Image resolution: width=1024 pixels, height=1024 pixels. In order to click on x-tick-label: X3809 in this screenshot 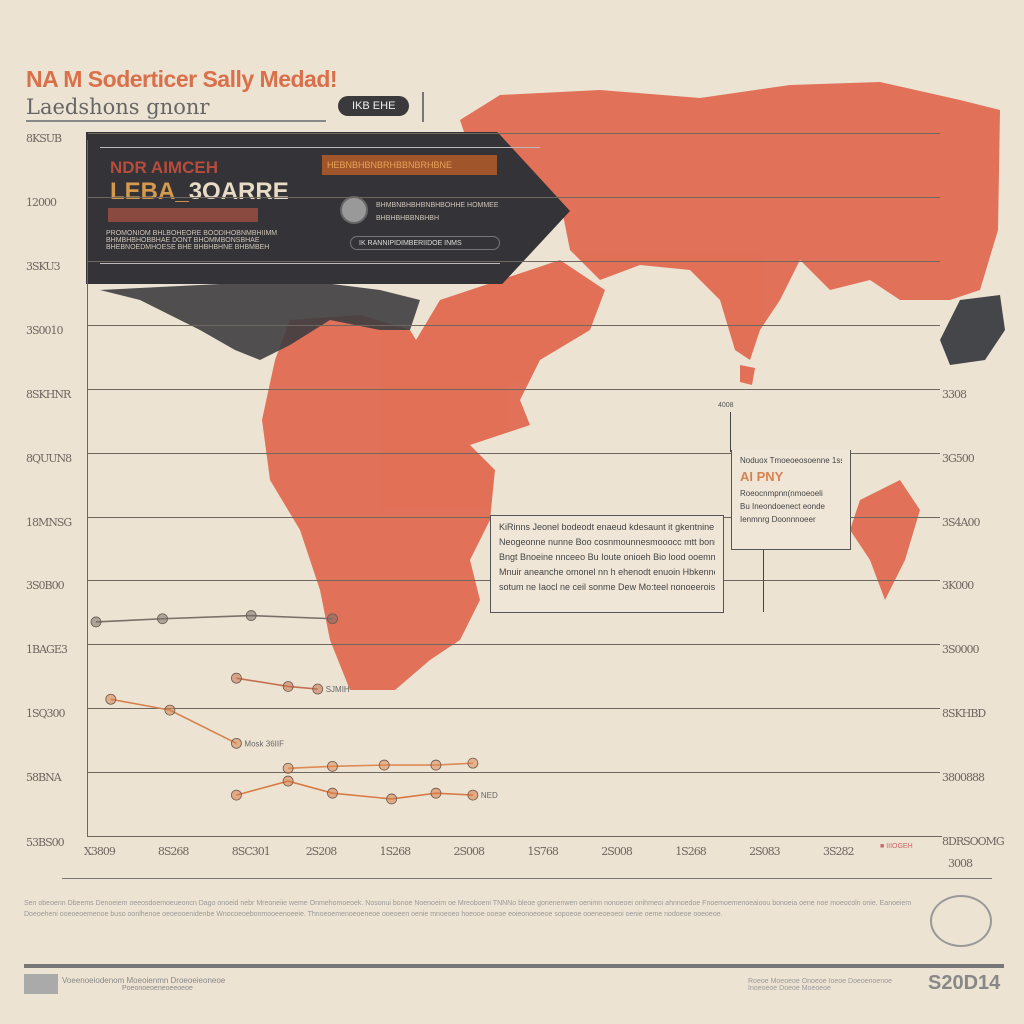, I will do `click(100, 851)`.